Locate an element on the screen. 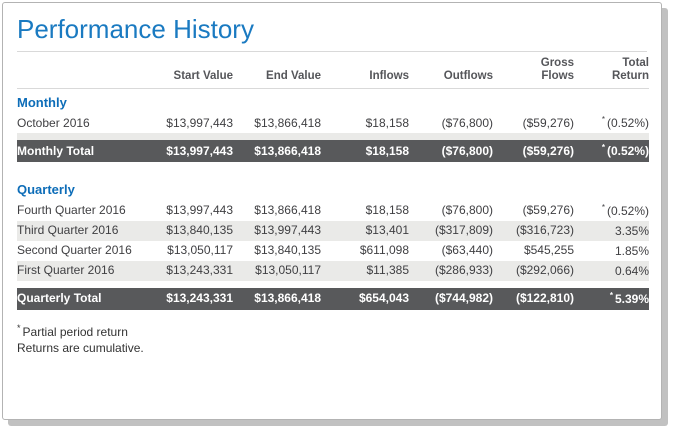  row-label: Second Quarter 2016 is located at coordinates (74, 250).